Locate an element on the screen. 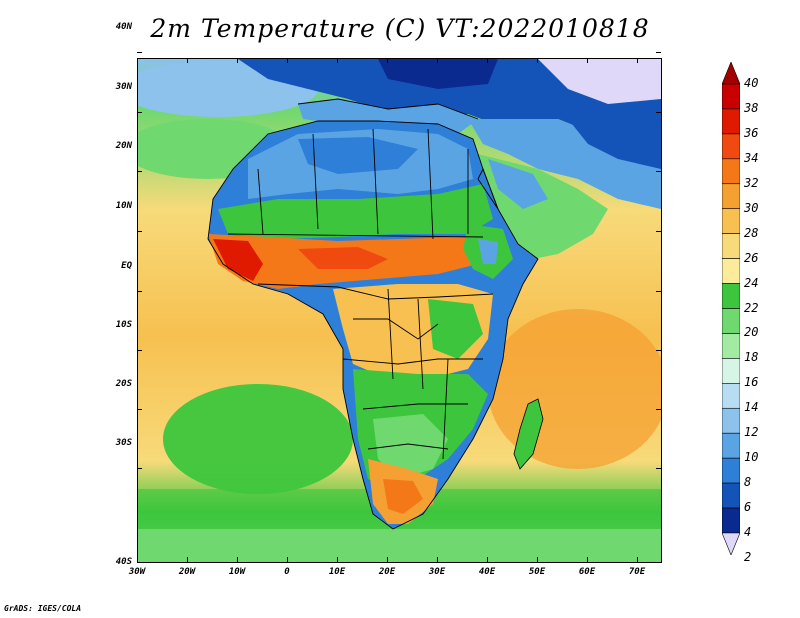  colorbar-label: 28 is located at coordinates (751, 232).